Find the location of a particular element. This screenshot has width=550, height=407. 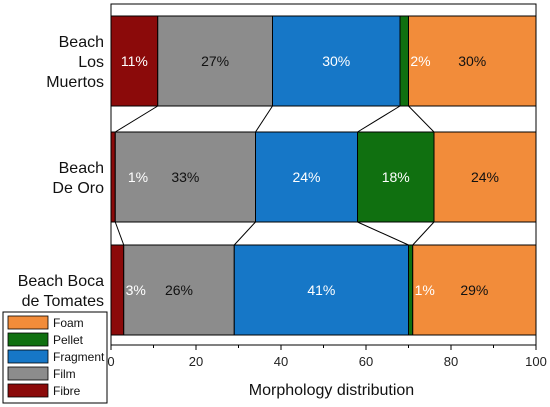

x-tick-label: 60 is located at coordinates (366, 361).